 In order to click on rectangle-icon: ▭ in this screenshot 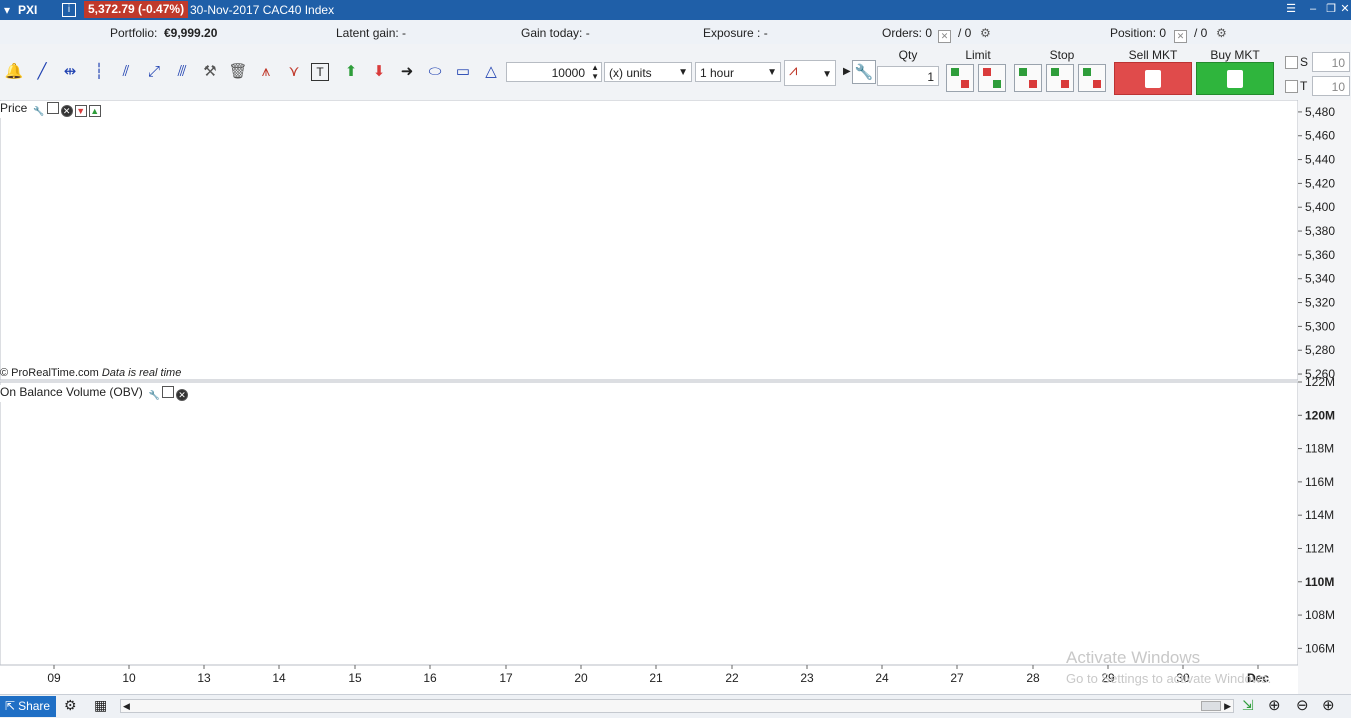, I will do `click(463, 71)`.